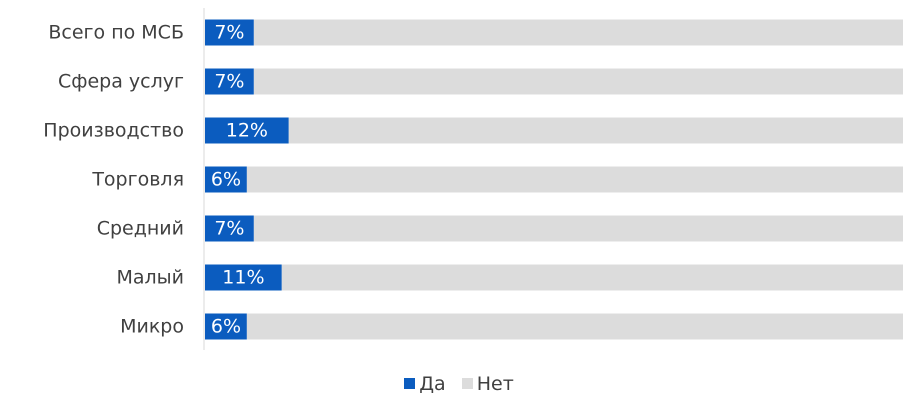 This screenshot has width=918, height=411. Describe the element at coordinates (152, 327) in the screenshot. I see `category-label-row-6: Микро` at that location.